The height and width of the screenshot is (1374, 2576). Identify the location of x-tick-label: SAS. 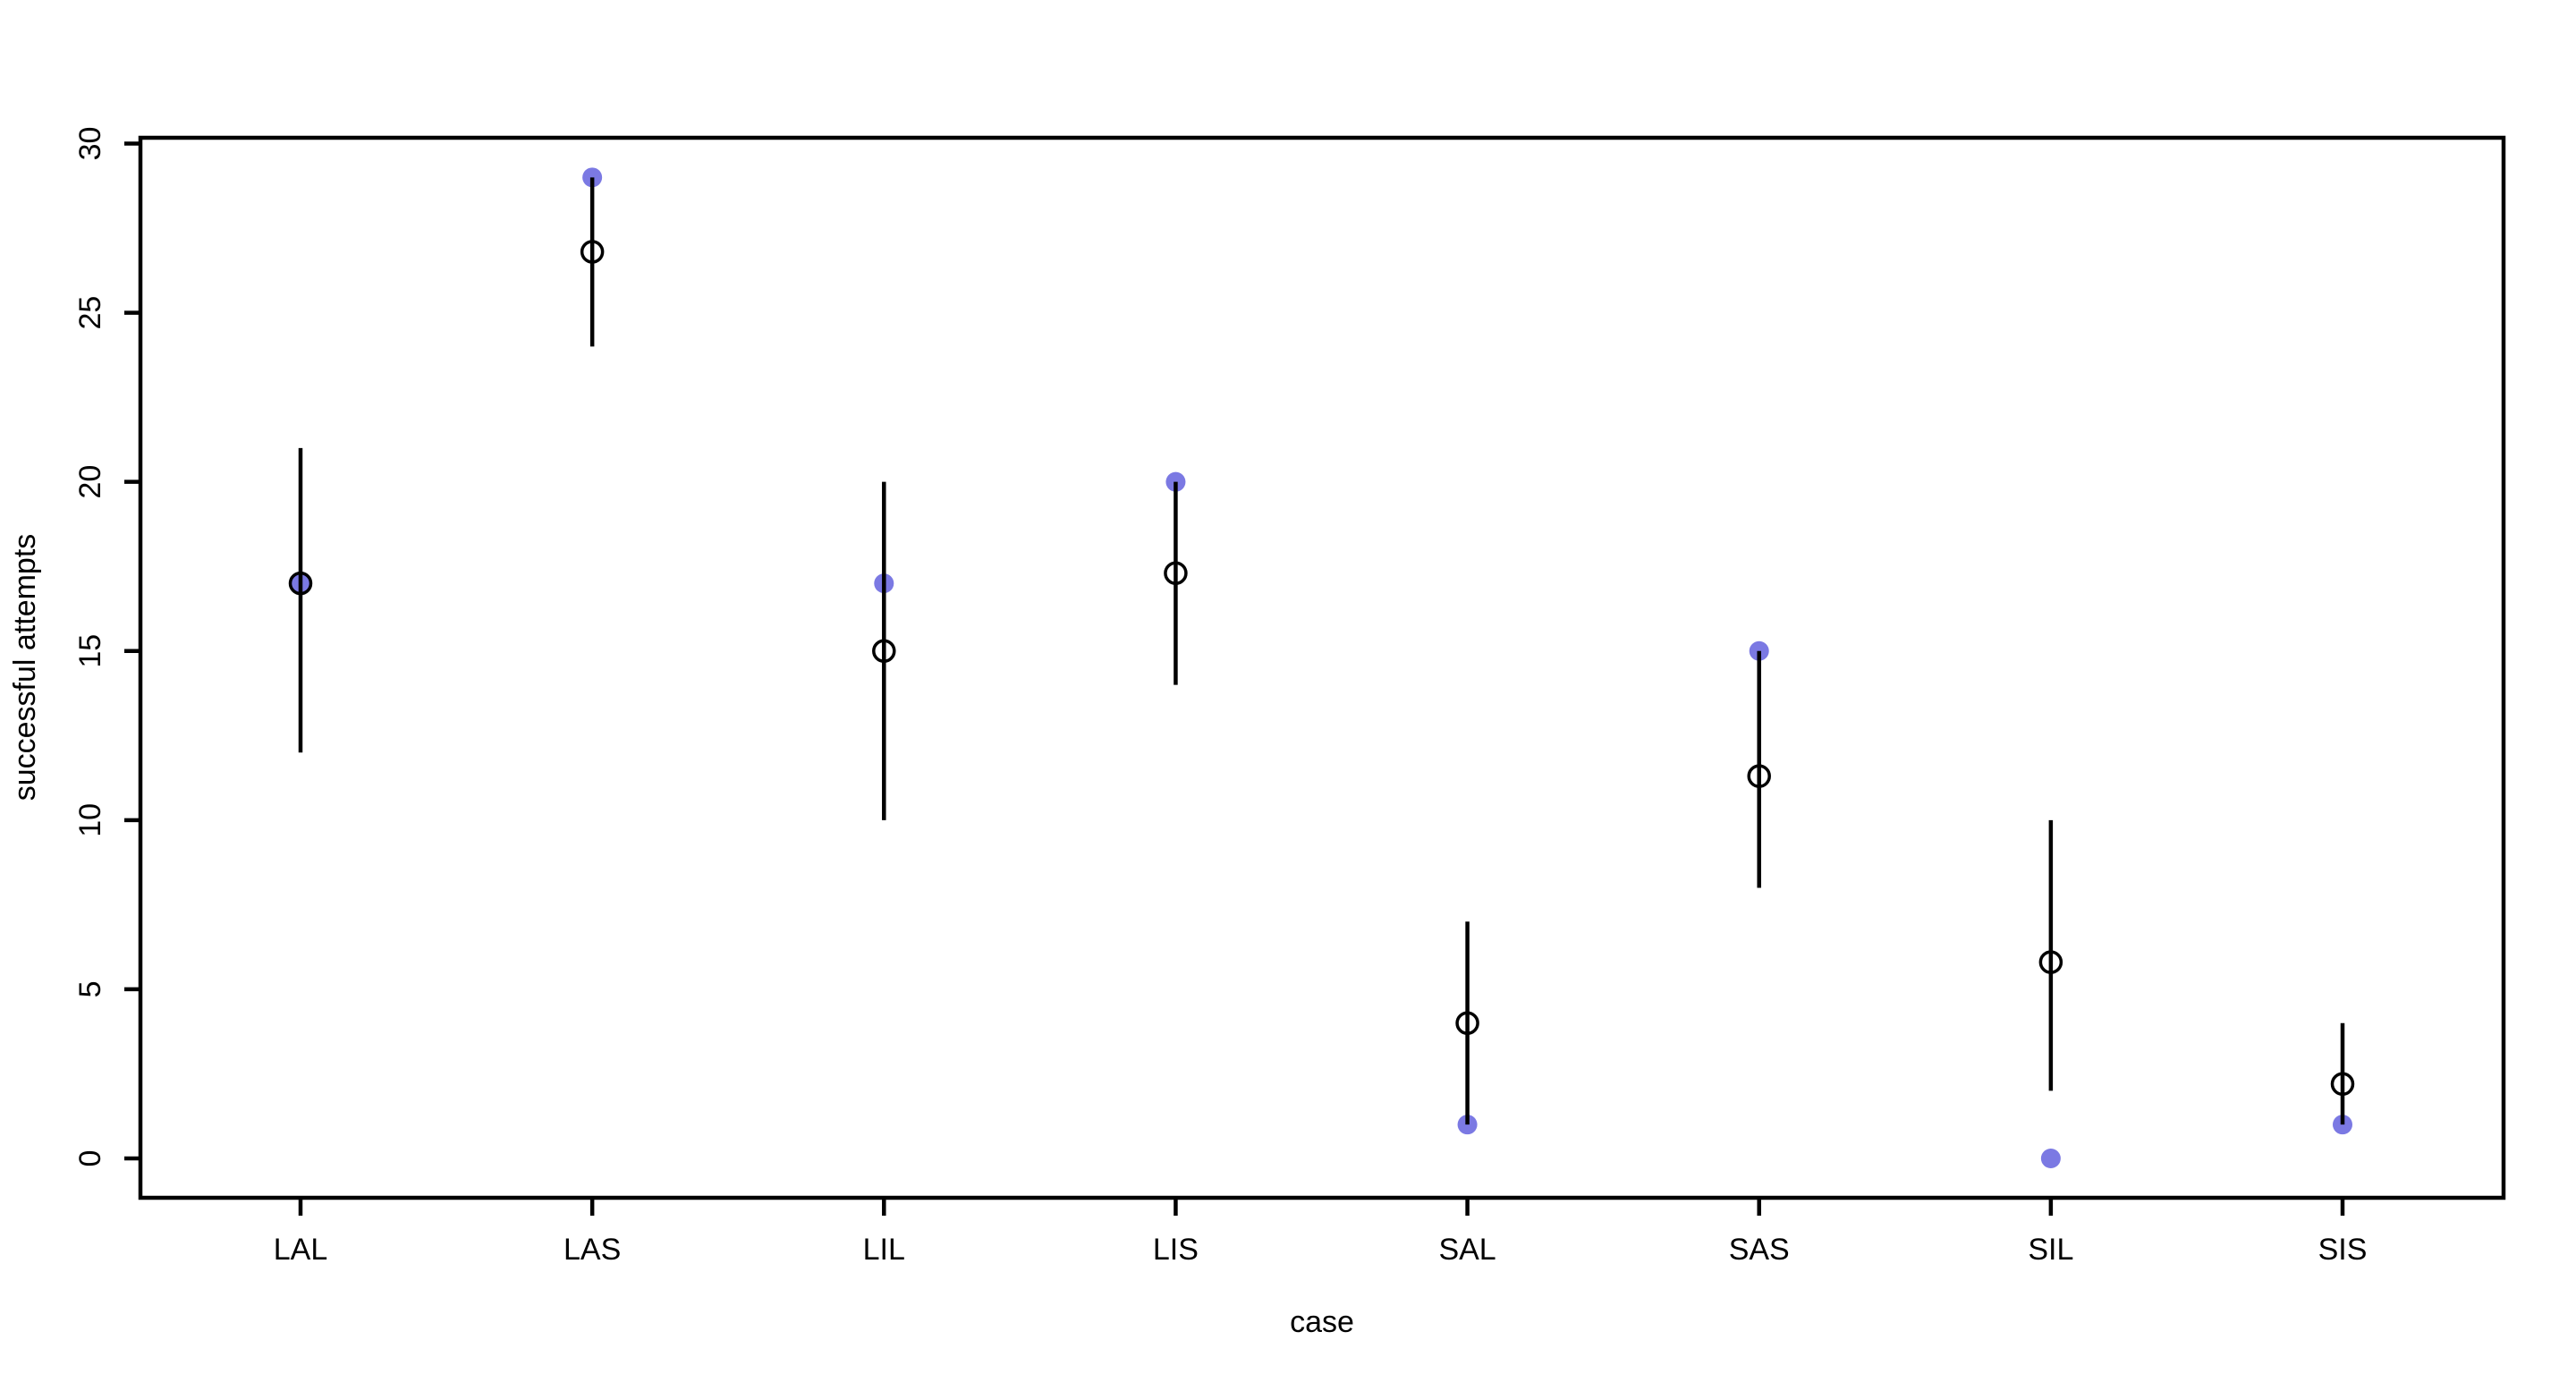
(1759, 1250).